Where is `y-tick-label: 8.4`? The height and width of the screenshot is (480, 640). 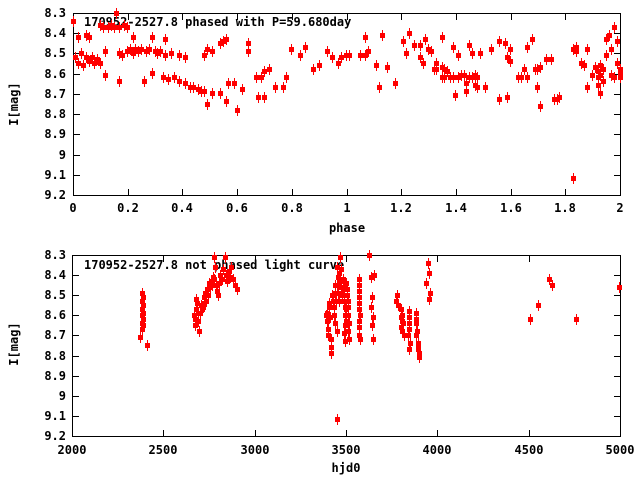 y-tick-label: 8.4 is located at coordinates (55, 275).